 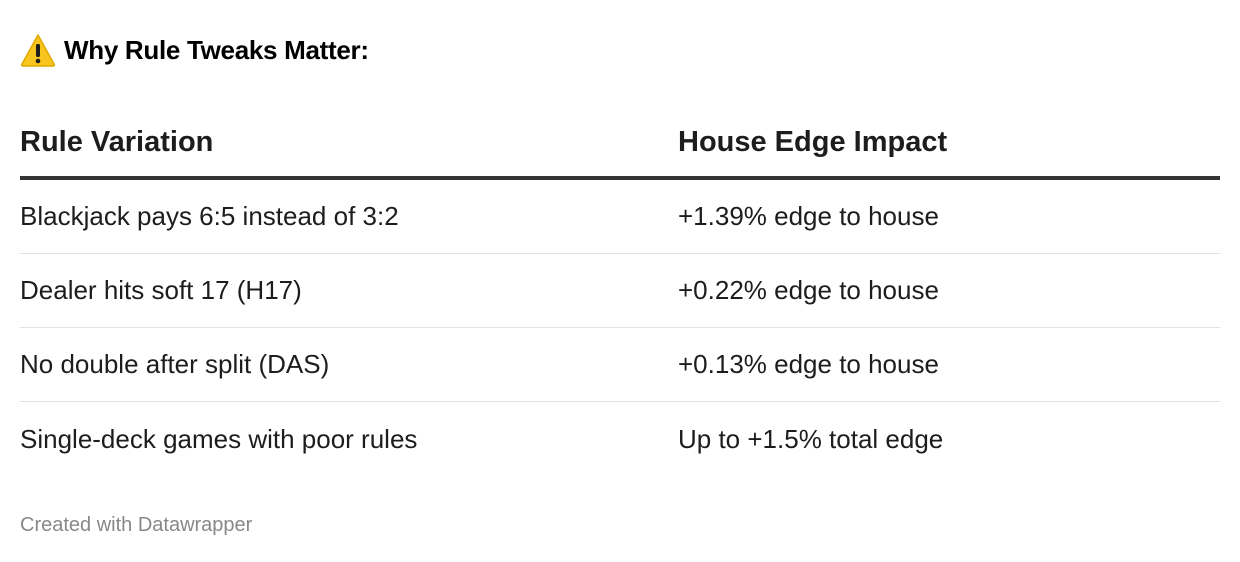 What do you see at coordinates (808, 290) in the screenshot?
I see `table-cell-impact: +0.22% edge to house` at bounding box center [808, 290].